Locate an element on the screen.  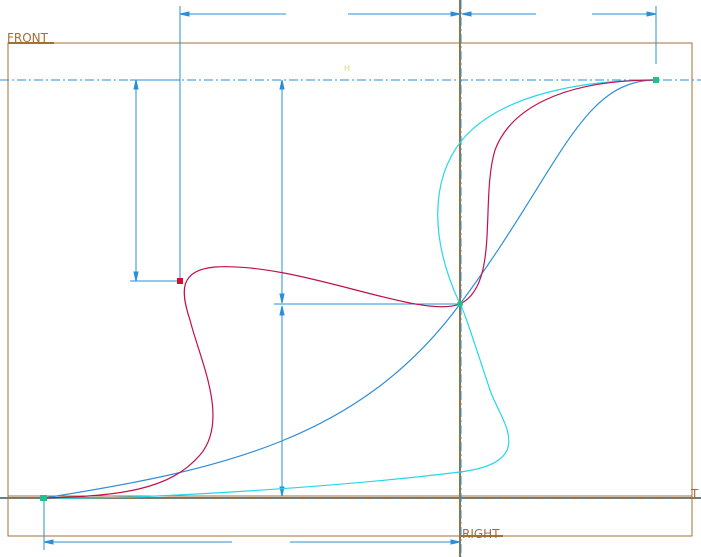
control-point is located at coordinates (180, 281).